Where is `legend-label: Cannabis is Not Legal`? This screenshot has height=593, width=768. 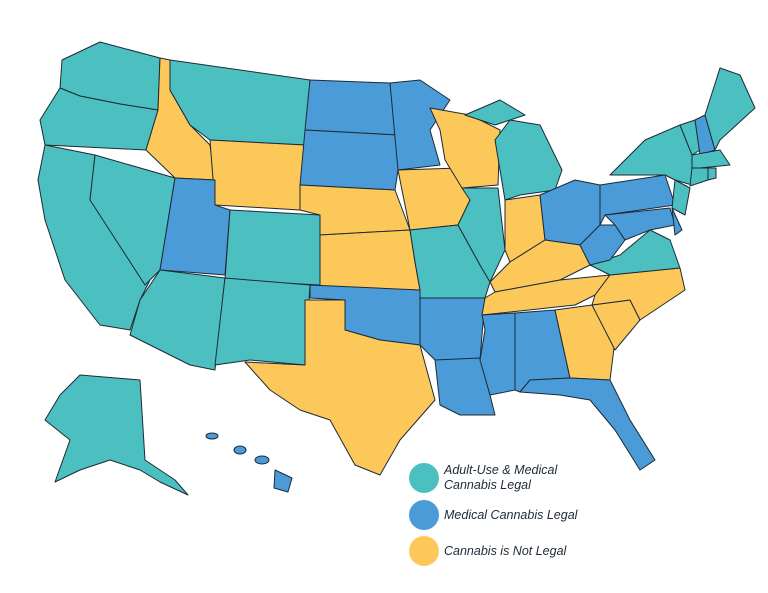 legend-label: Cannabis is Not Legal is located at coordinates (505, 550).